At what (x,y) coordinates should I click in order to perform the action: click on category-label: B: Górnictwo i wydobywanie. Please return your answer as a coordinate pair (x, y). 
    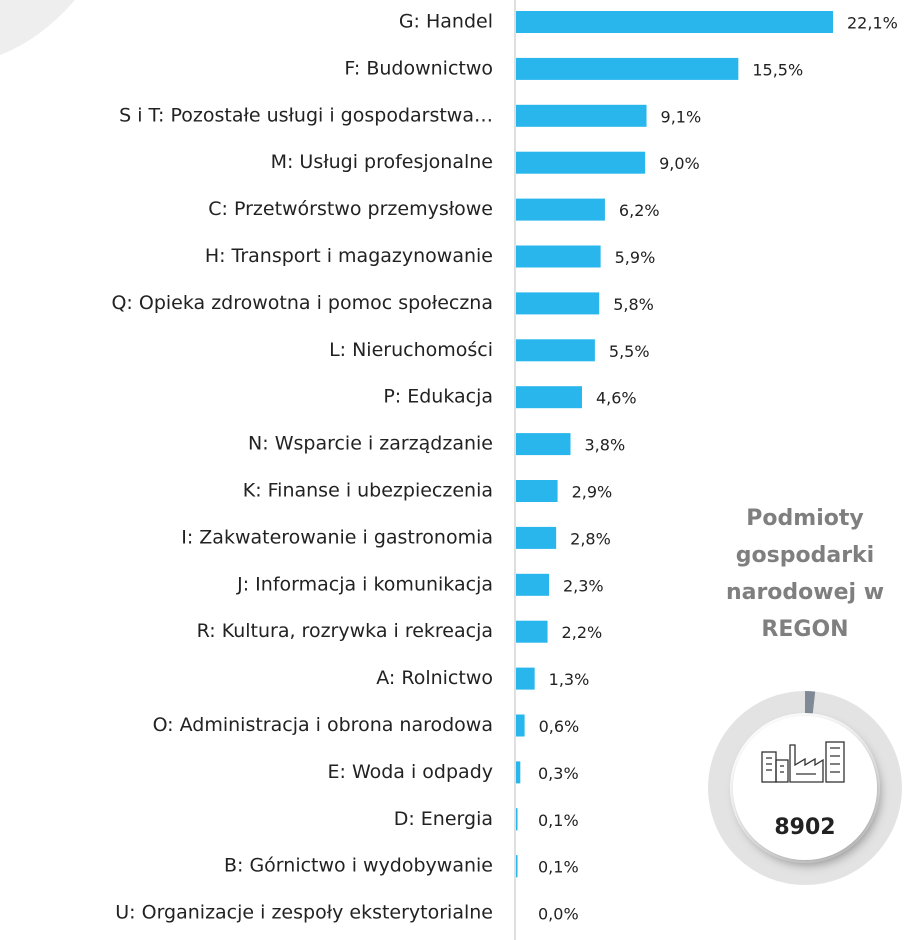
    Looking at the image, I should click on (358, 866).